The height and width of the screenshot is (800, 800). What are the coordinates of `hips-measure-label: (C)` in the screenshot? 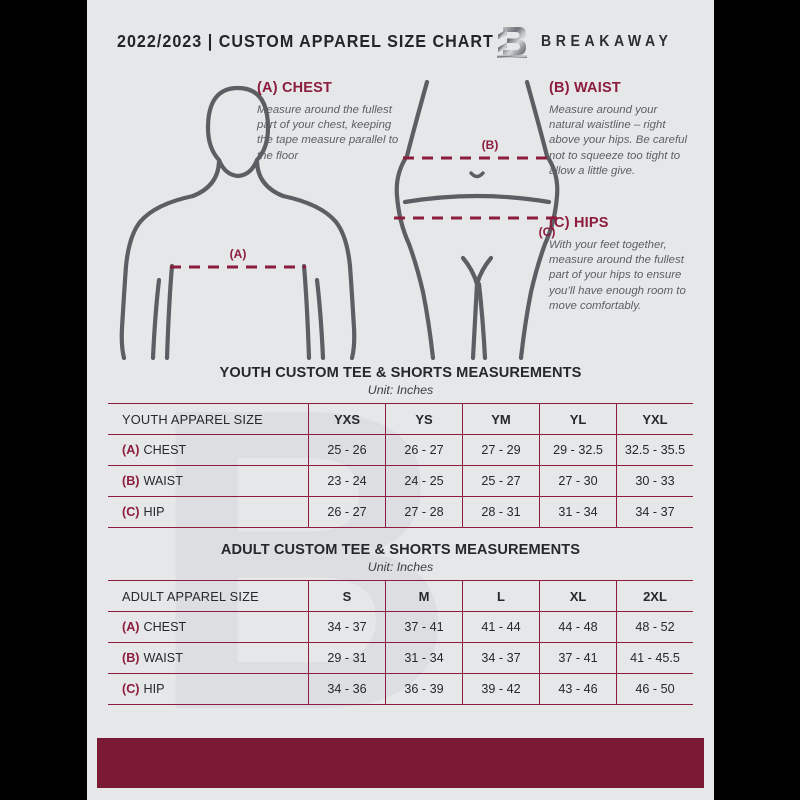 It's located at (547, 232).